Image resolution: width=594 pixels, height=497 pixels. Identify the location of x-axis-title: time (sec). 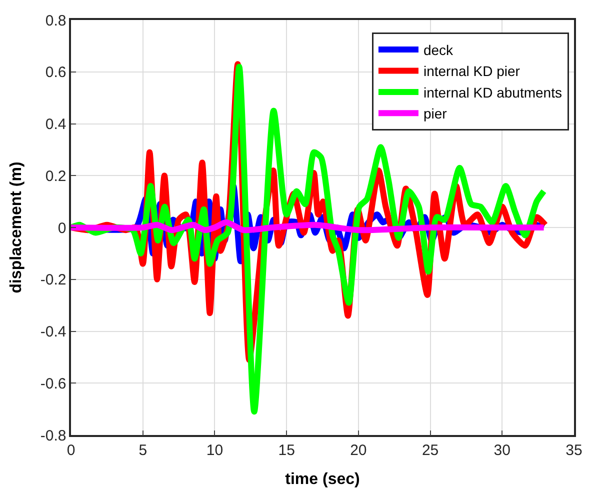
(322, 479).